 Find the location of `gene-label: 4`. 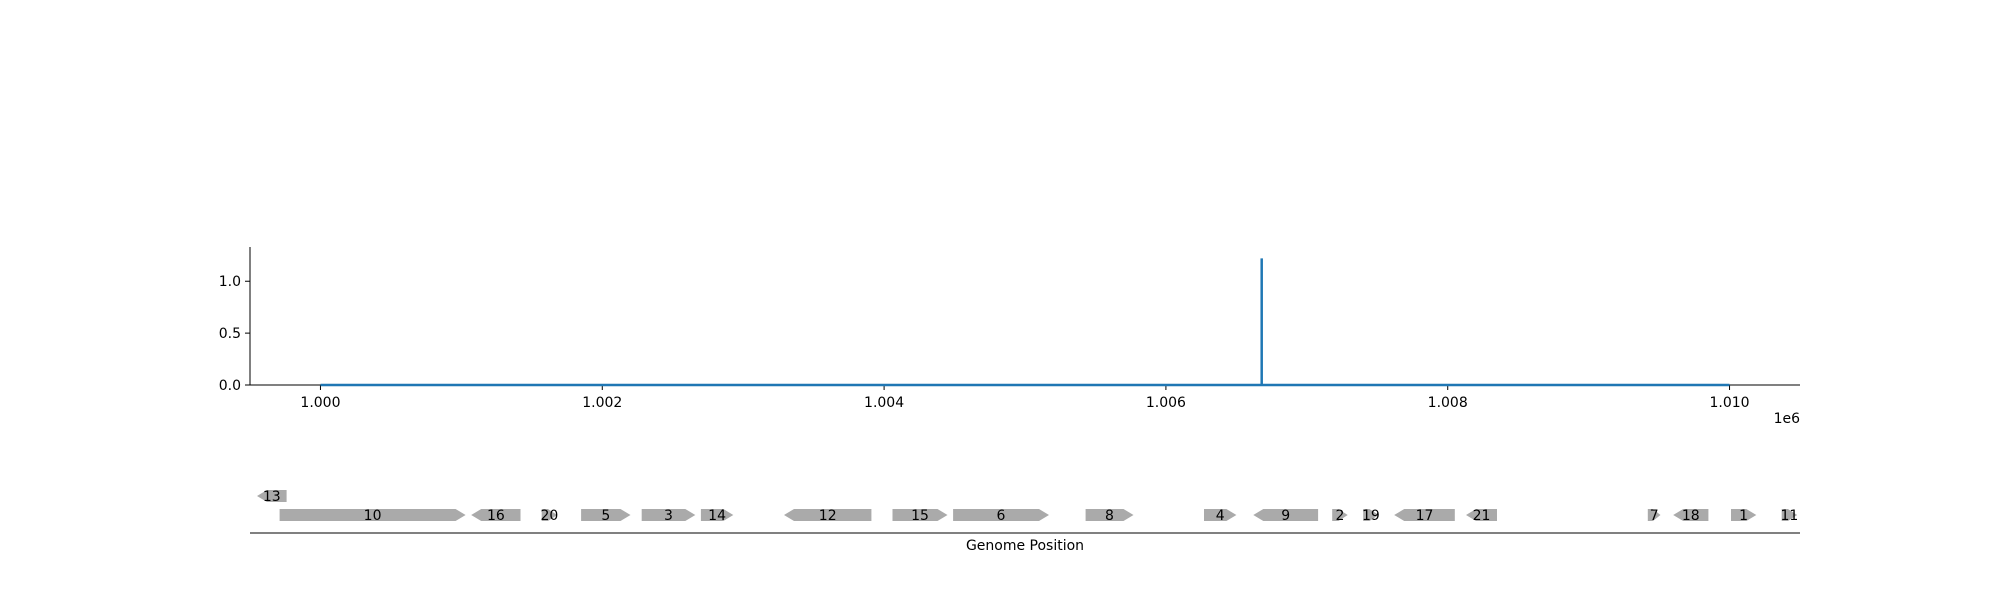

gene-label: 4 is located at coordinates (1220, 516).